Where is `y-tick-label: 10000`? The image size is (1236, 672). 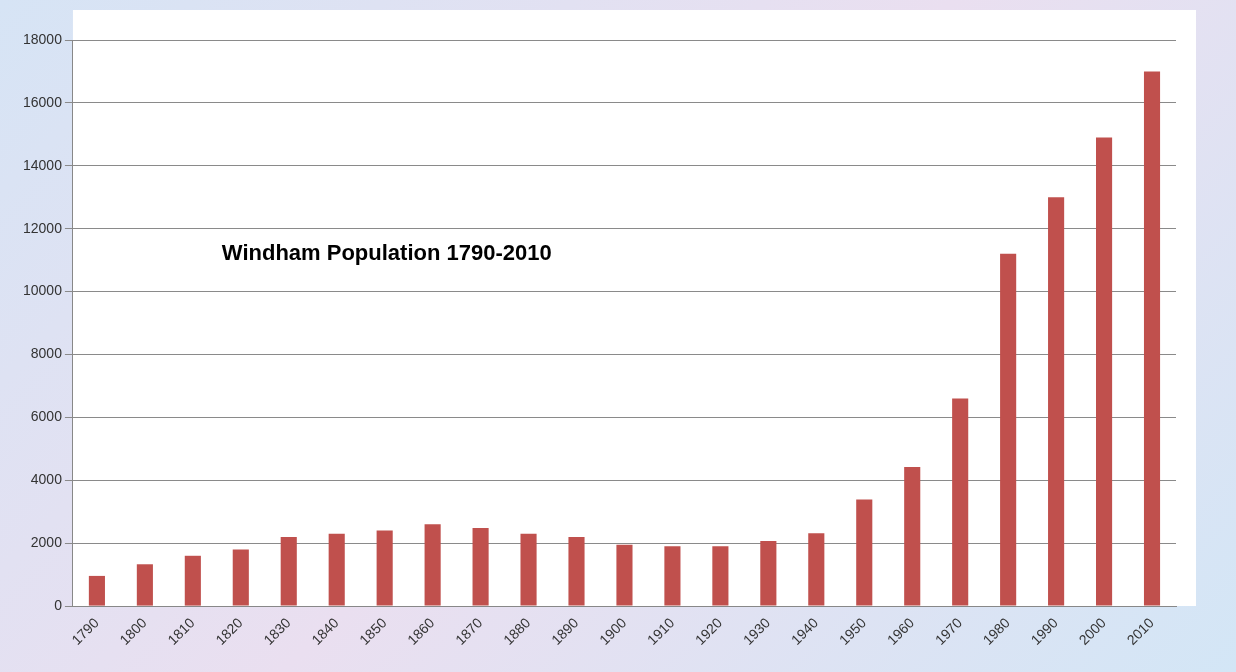
y-tick-label: 10000 is located at coordinates (42, 290).